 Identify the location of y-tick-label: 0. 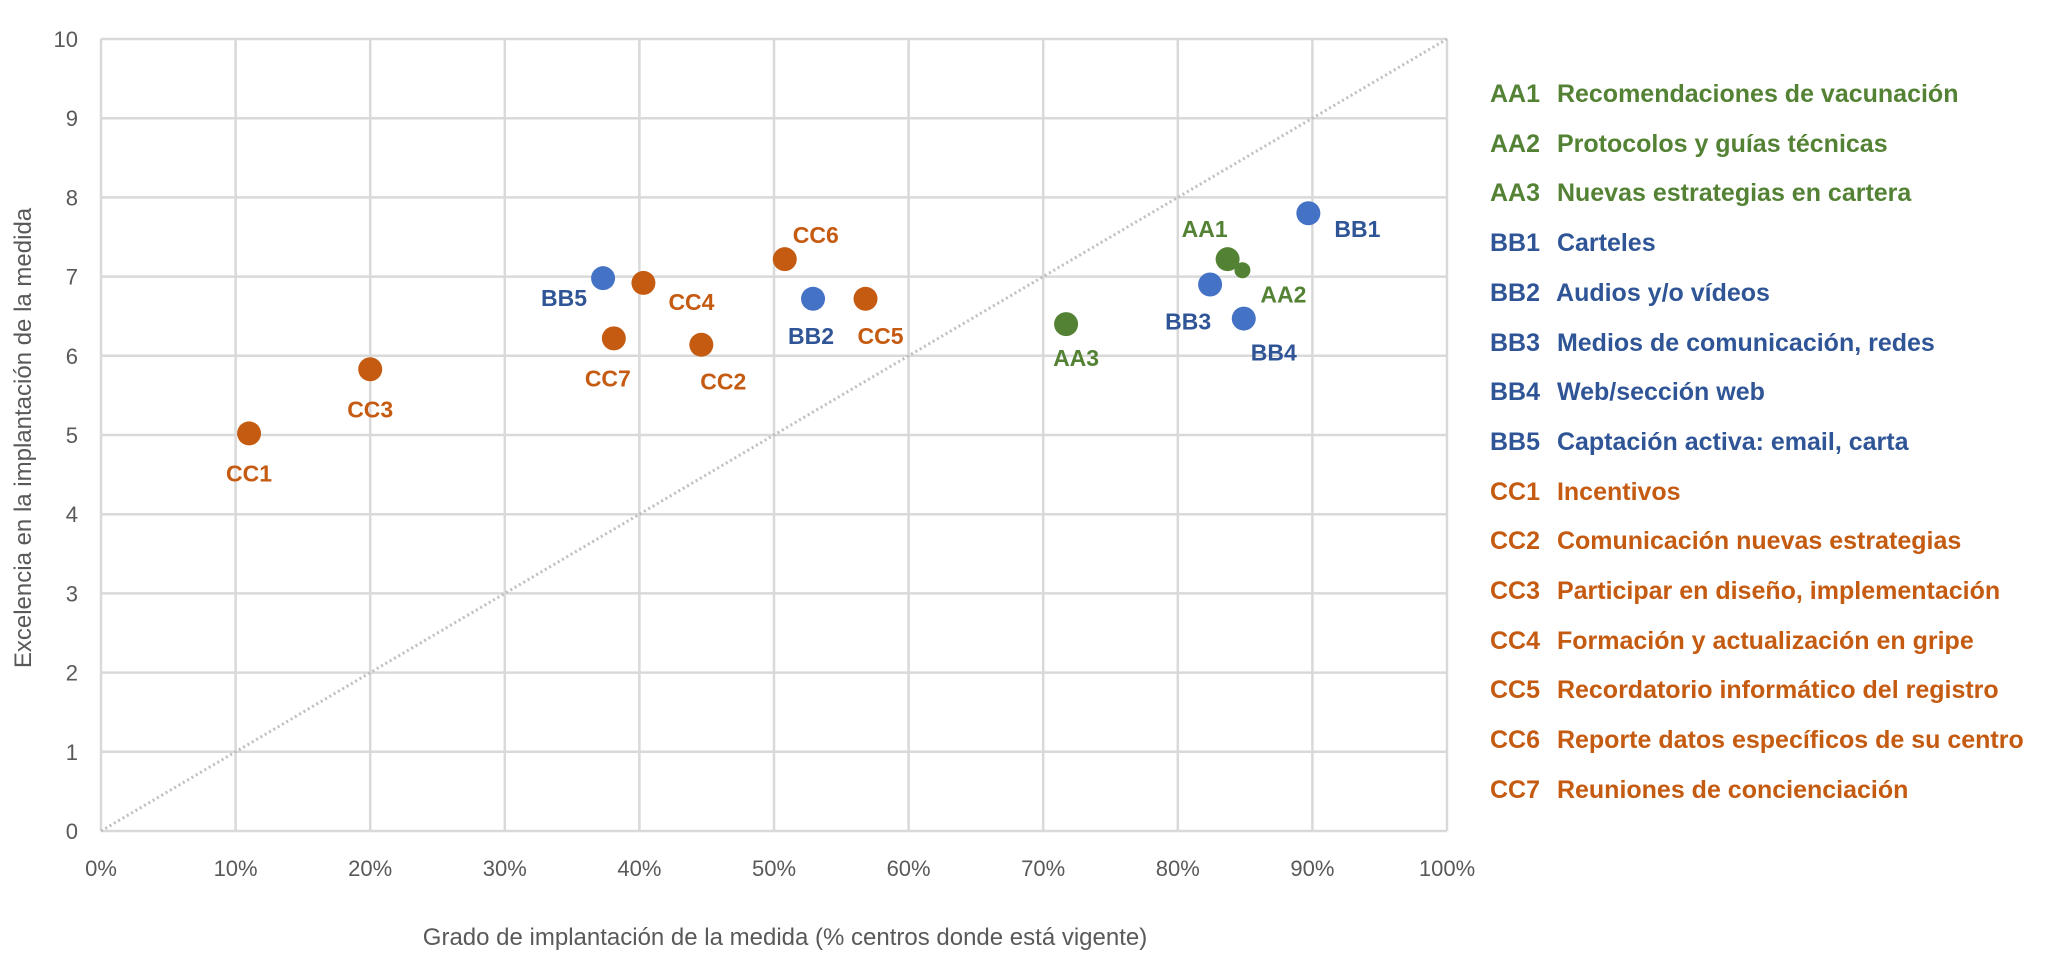
(72, 831).